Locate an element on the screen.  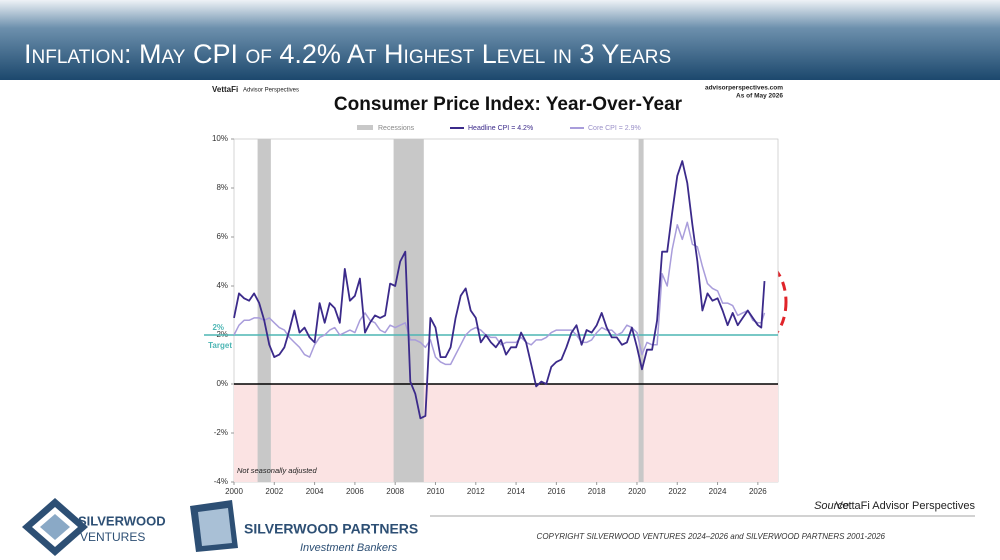
y-tick-label: -2% is located at coordinates (221, 432).